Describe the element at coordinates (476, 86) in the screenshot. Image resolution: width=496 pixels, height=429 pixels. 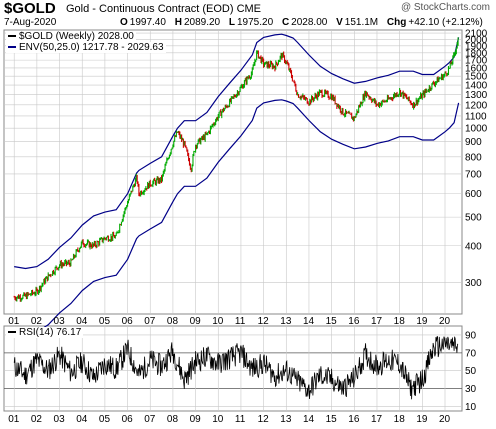
I see `price-y-tick: 1400` at that location.